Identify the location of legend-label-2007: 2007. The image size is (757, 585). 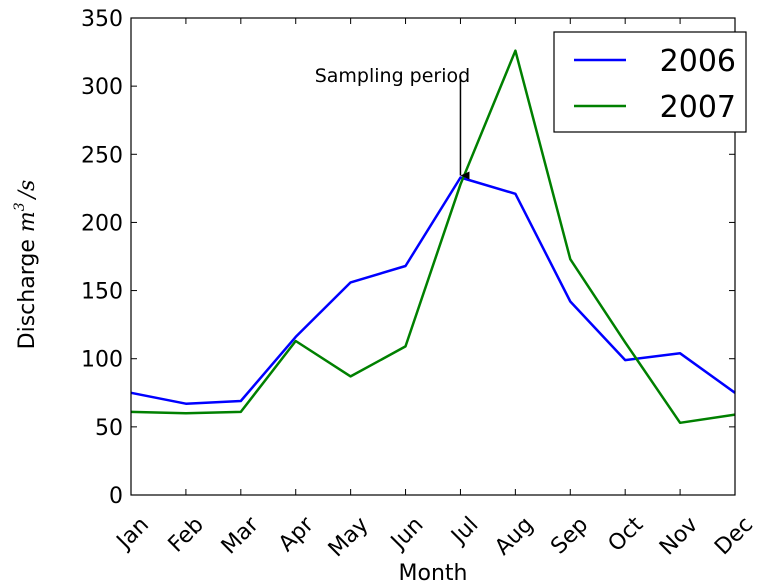
(698, 107).